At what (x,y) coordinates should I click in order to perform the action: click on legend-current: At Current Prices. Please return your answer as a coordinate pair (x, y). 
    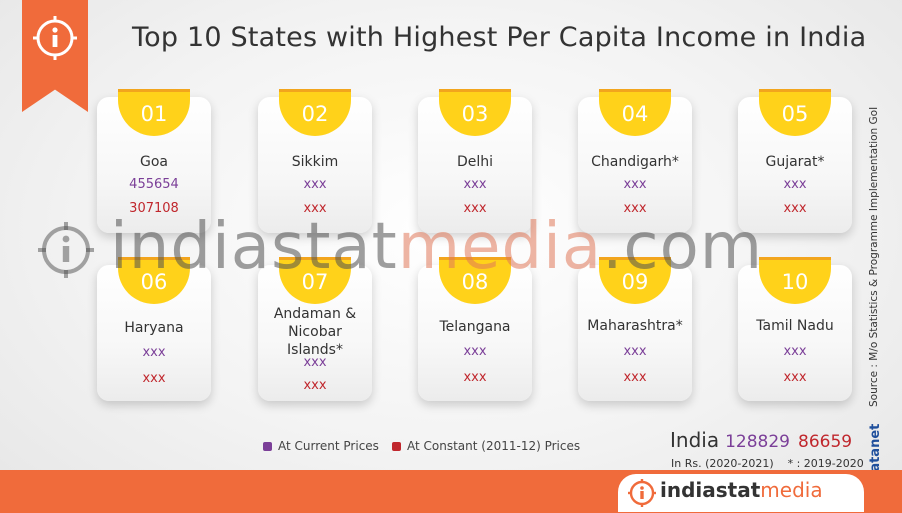
    Looking at the image, I should click on (321, 446).